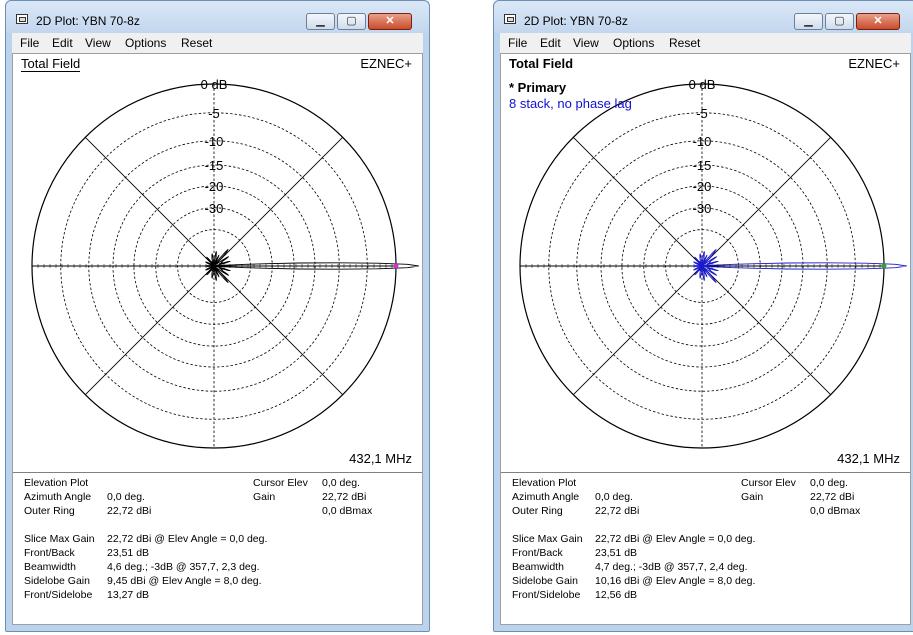 The height and width of the screenshot is (635, 913). Describe the element at coordinates (128, 595) in the screenshot. I see `front-sidelobe-value: 13,27 dB` at that location.